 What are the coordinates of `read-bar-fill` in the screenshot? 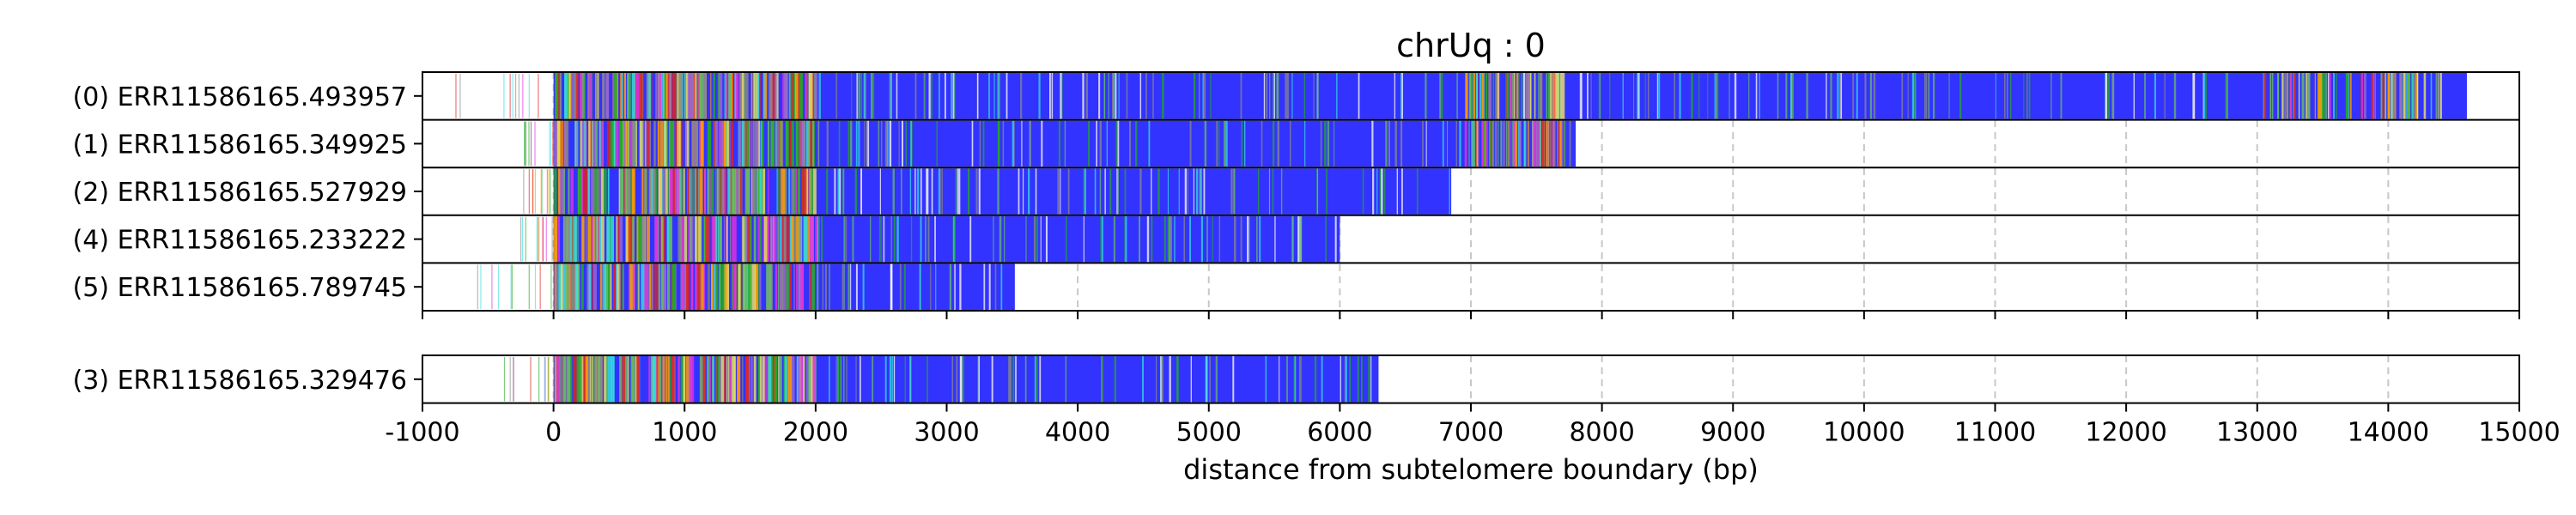 It's located at (1002, 191).